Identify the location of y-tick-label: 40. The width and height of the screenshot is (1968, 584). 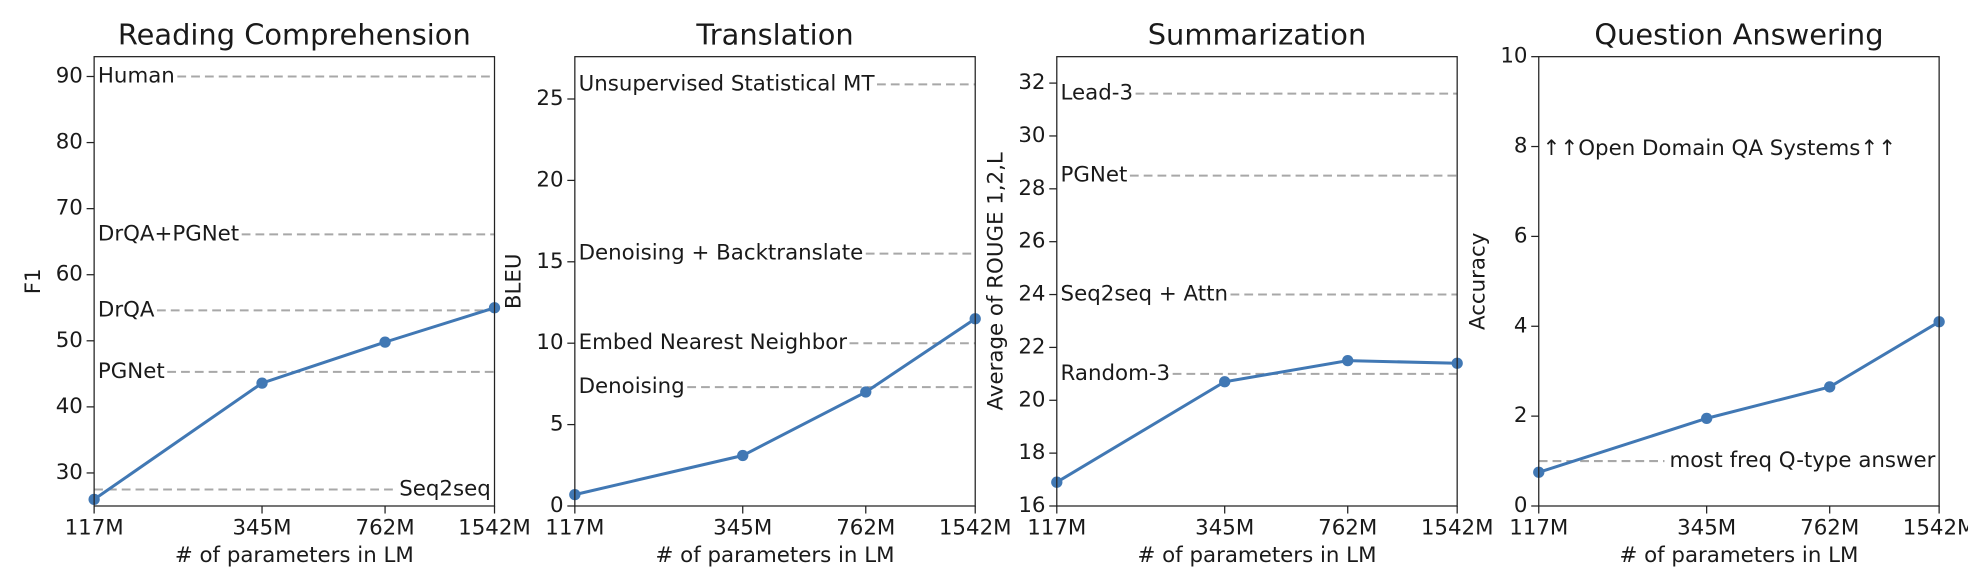
(69, 406).